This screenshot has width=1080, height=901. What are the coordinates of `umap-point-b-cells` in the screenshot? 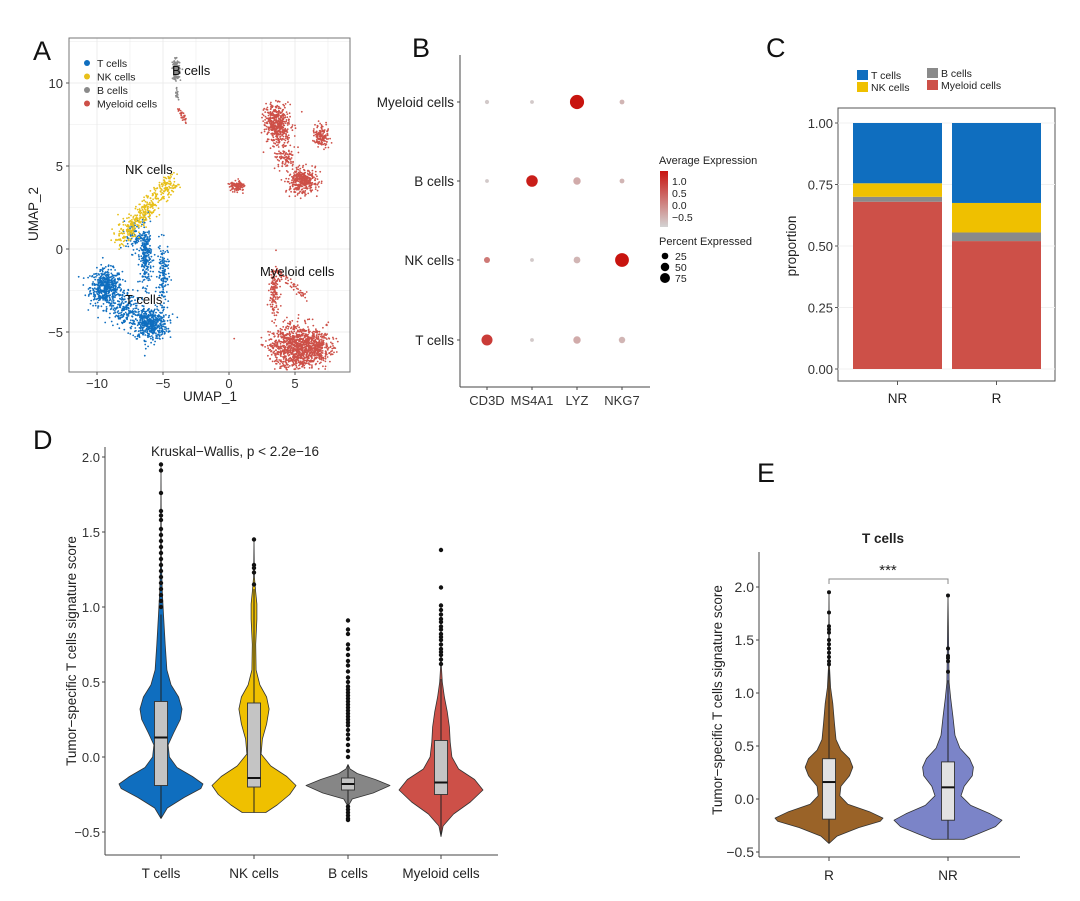 It's located at (176, 90).